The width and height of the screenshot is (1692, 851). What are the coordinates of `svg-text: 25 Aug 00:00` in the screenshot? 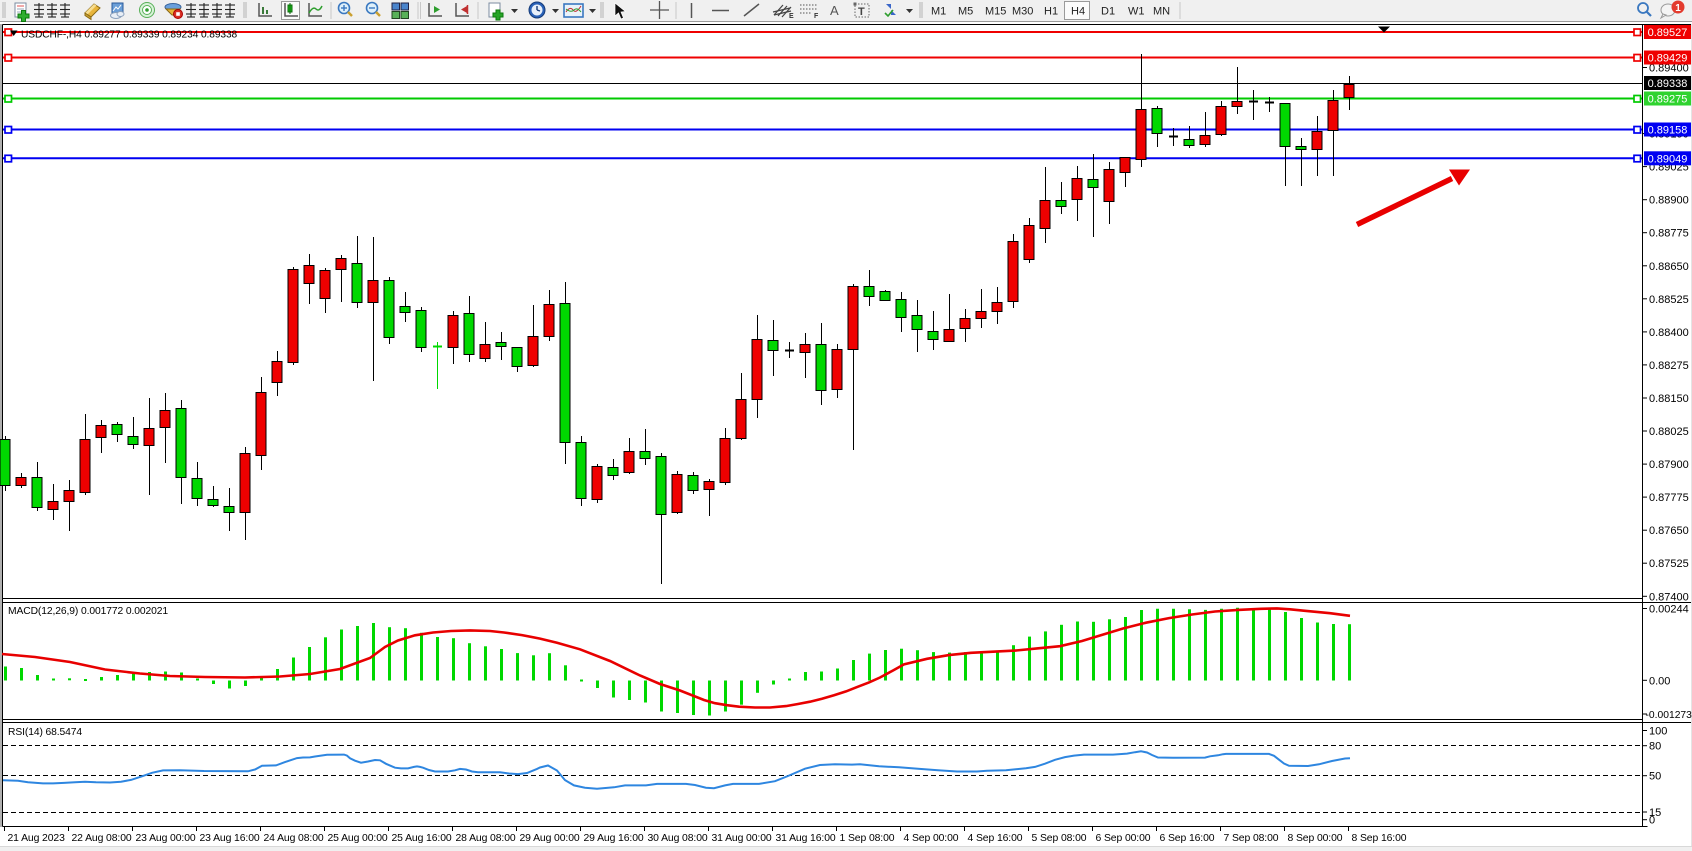 It's located at (358, 838).